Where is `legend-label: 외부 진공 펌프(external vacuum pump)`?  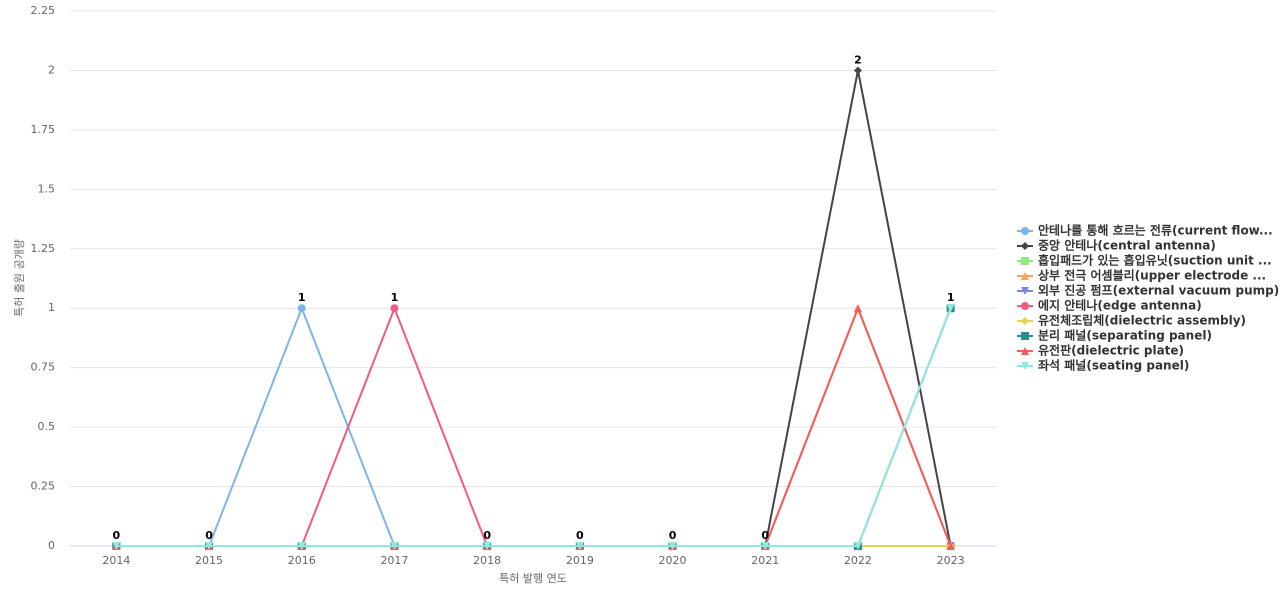 legend-label: 외부 진공 펌프(external vacuum pump) is located at coordinates (1158, 290).